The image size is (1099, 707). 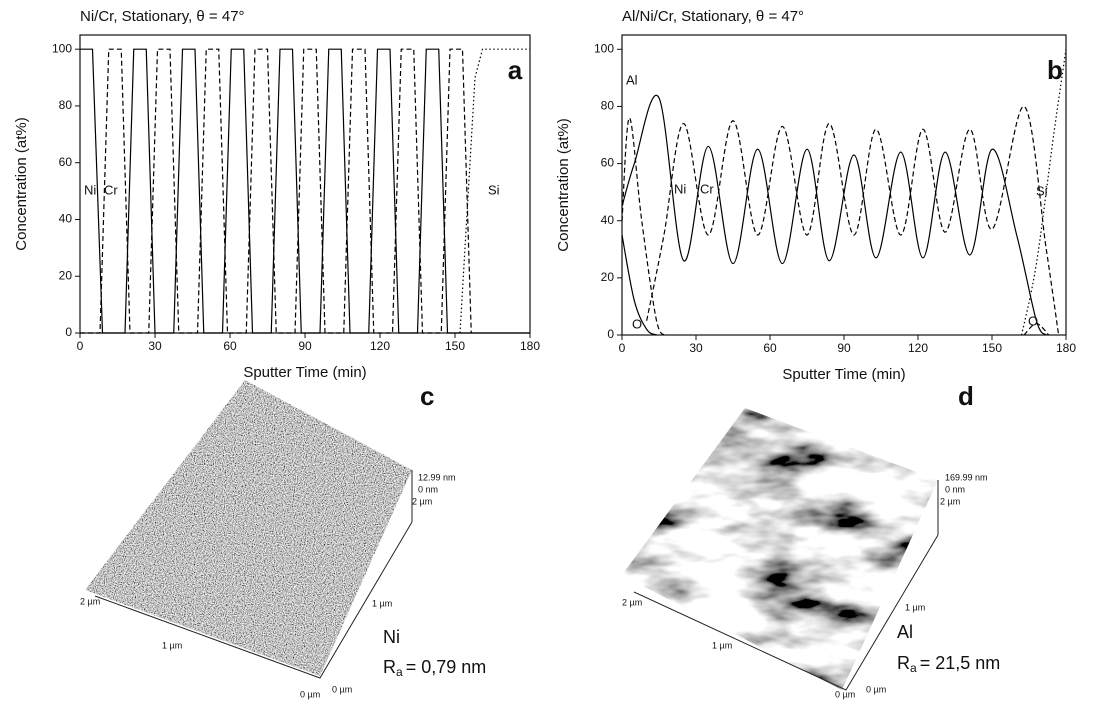 I want to click on panel-letter: b, so click(x=1055, y=70).